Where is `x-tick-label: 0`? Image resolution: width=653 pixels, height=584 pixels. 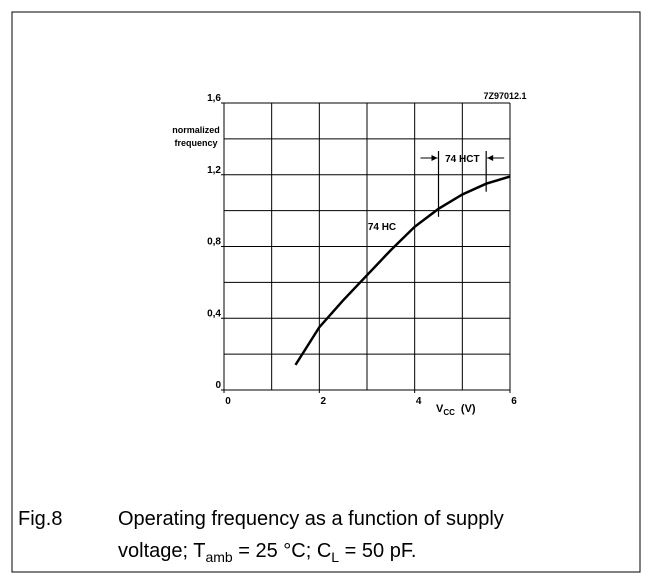 x-tick-label: 0 is located at coordinates (228, 401).